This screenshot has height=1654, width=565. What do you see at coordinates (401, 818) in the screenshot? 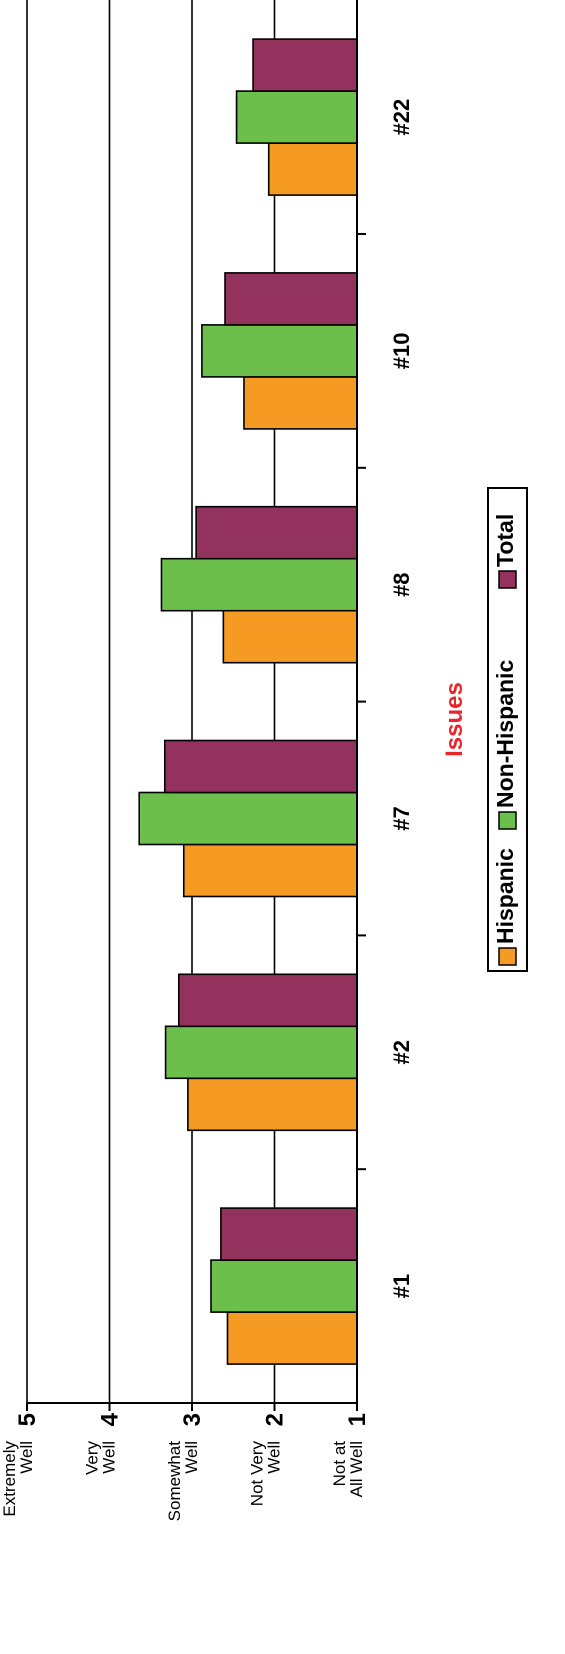
I see `category-label: #7` at bounding box center [401, 818].